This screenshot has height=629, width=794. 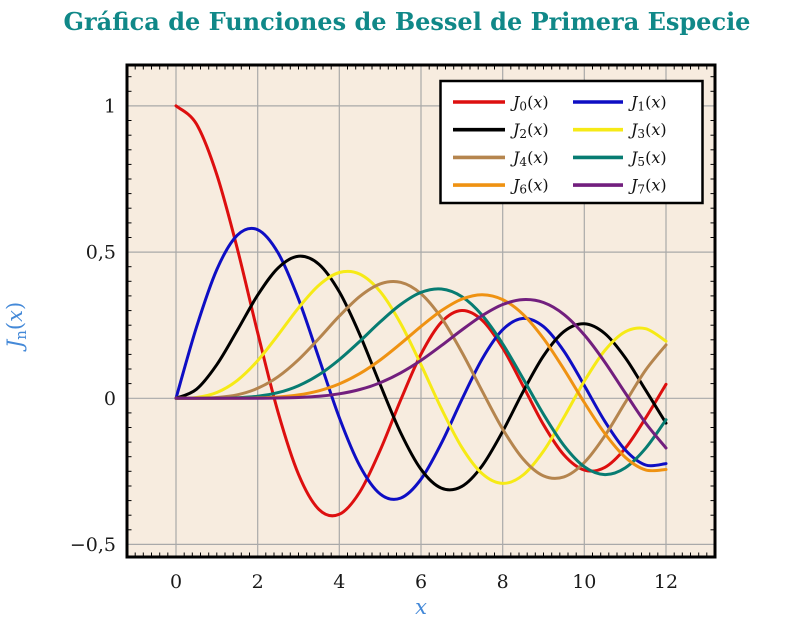 What do you see at coordinates (176, 582) in the screenshot?
I see `x-tick-label: 0` at bounding box center [176, 582].